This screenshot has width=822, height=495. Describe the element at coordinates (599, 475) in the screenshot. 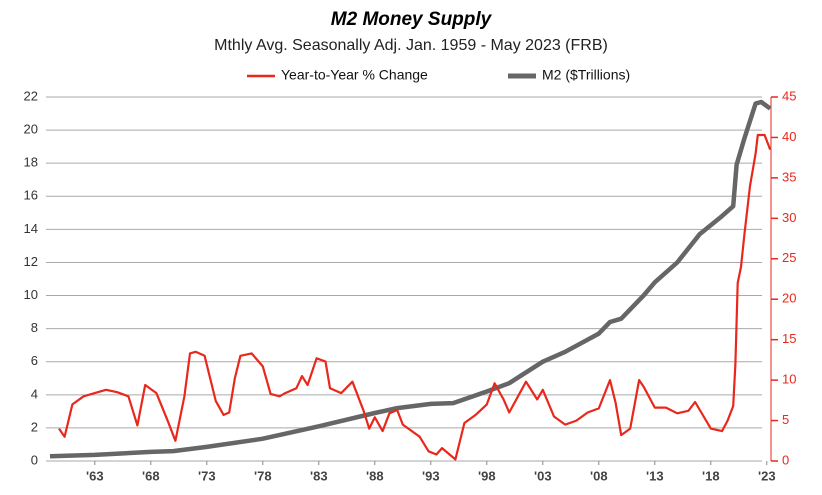

I see `x-tick-label: '08` at that location.